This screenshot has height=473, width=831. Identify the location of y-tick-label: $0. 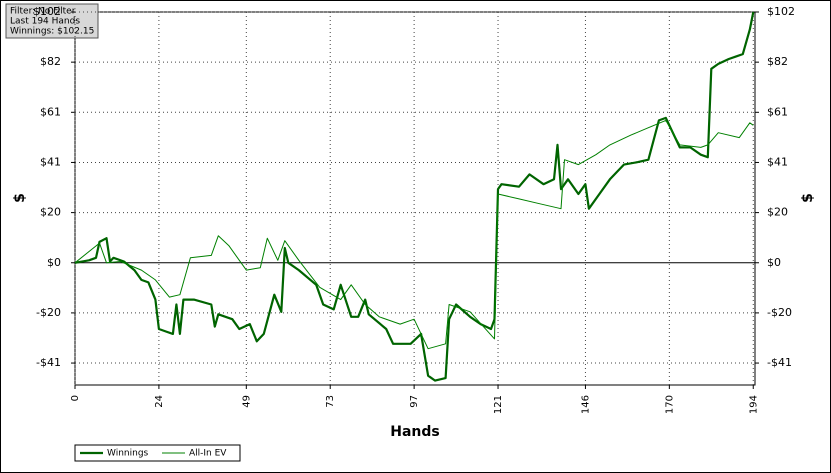
(54, 262).